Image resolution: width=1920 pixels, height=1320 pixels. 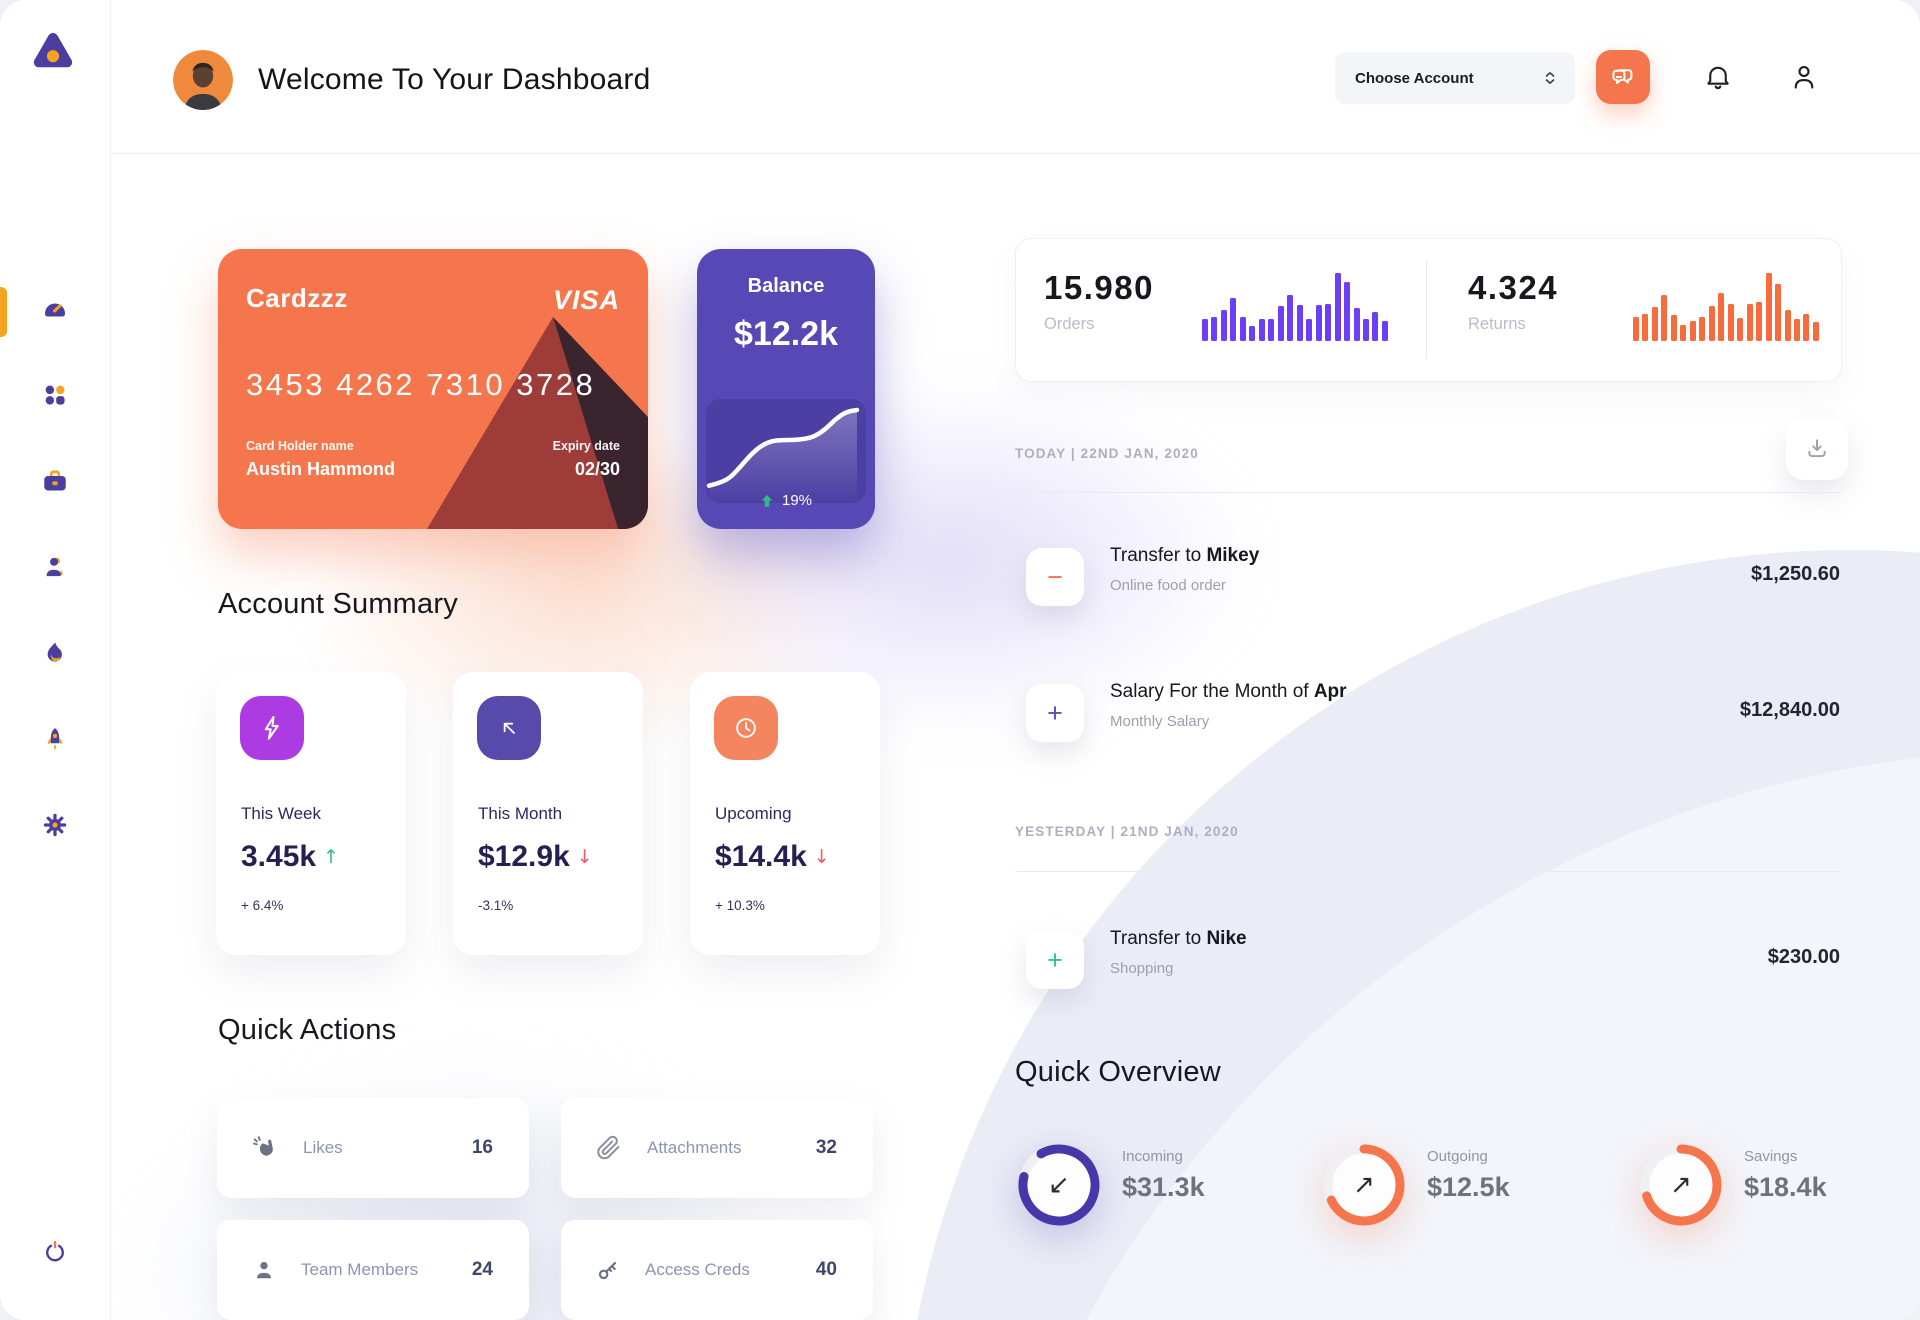 What do you see at coordinates (1513, 287) in the screenshot?
I see `returns-value: 4.324` at bounding box center [1513, 287].